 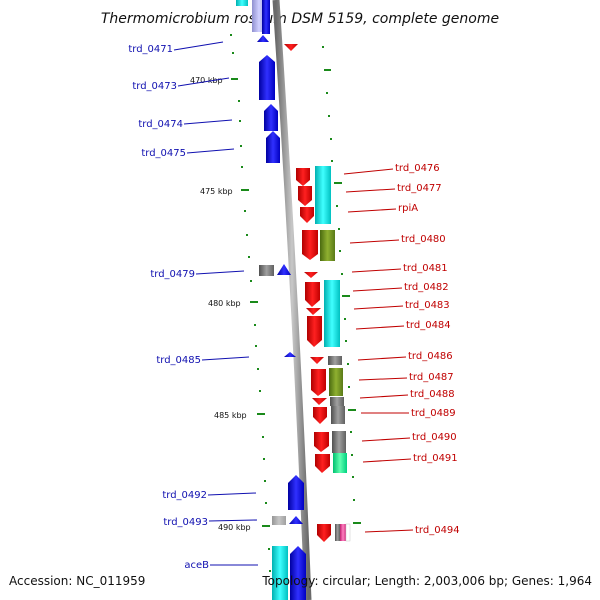 What do you see at coordinates (336, 382) in the screenshot?
I see `gene-trd_0487-cog` at bounding box center [336, 382].